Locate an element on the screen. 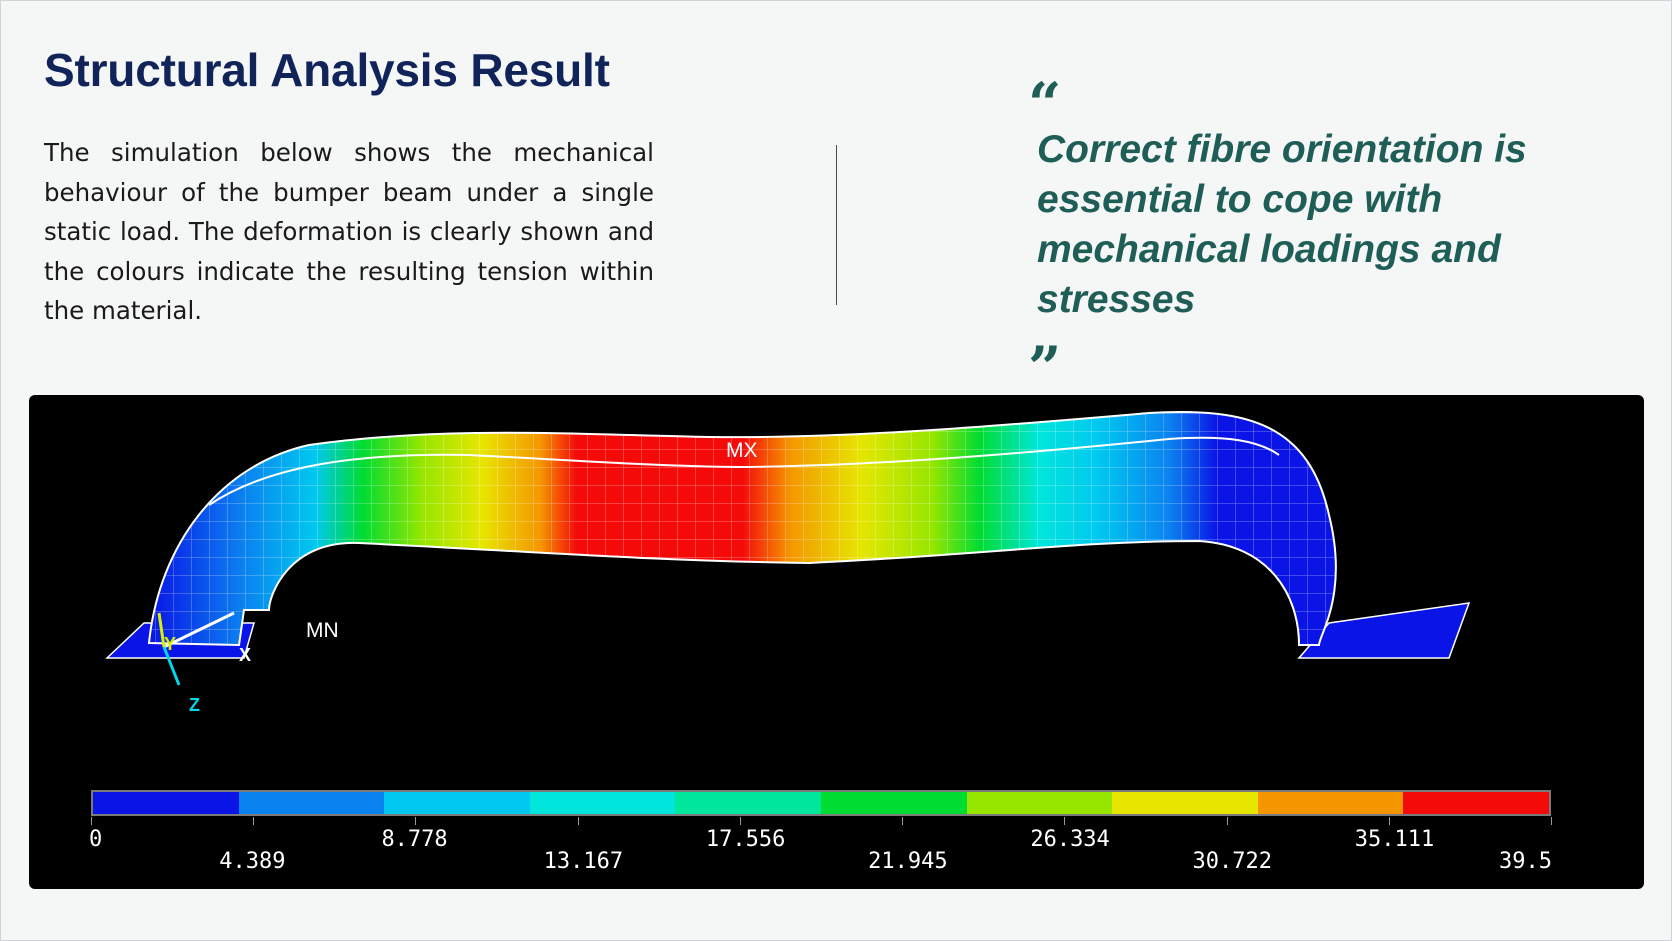 The height and width of the screenshot is (941, 1672). legend-tick-label: 30.722 is located at coordinates (1232, 861).